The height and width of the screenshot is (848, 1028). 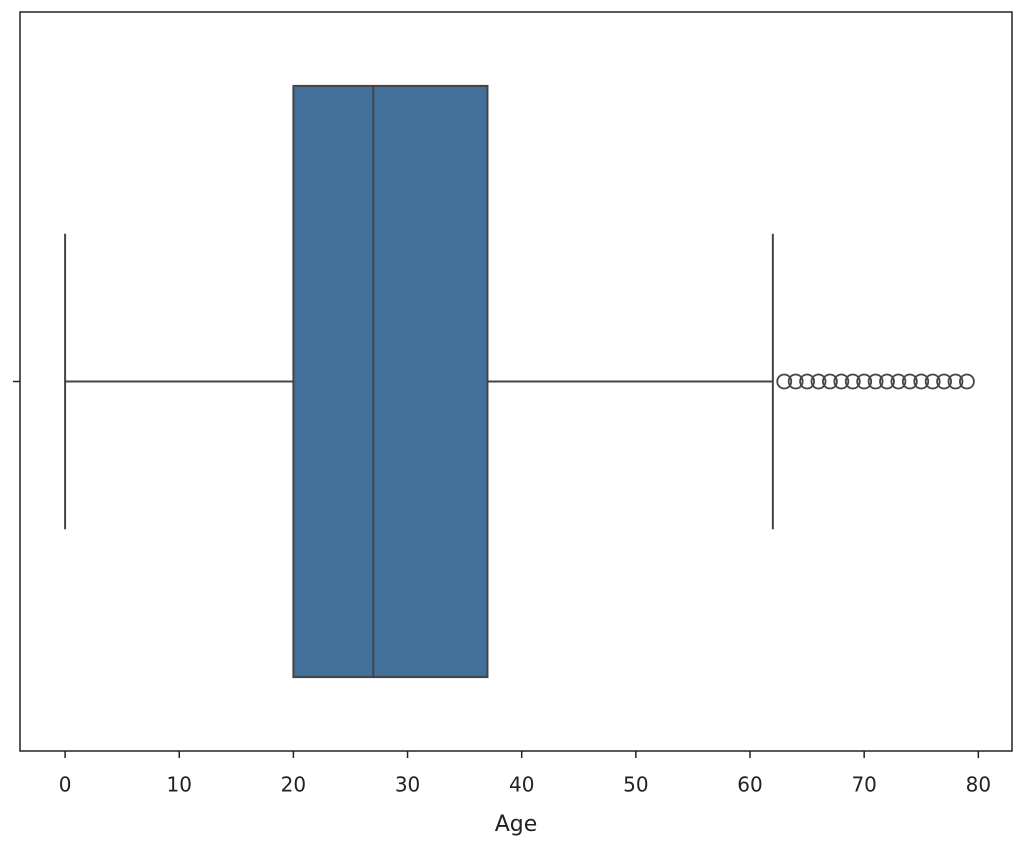 I want to click on x-tick-label: 50, so click(x=635, y=785).